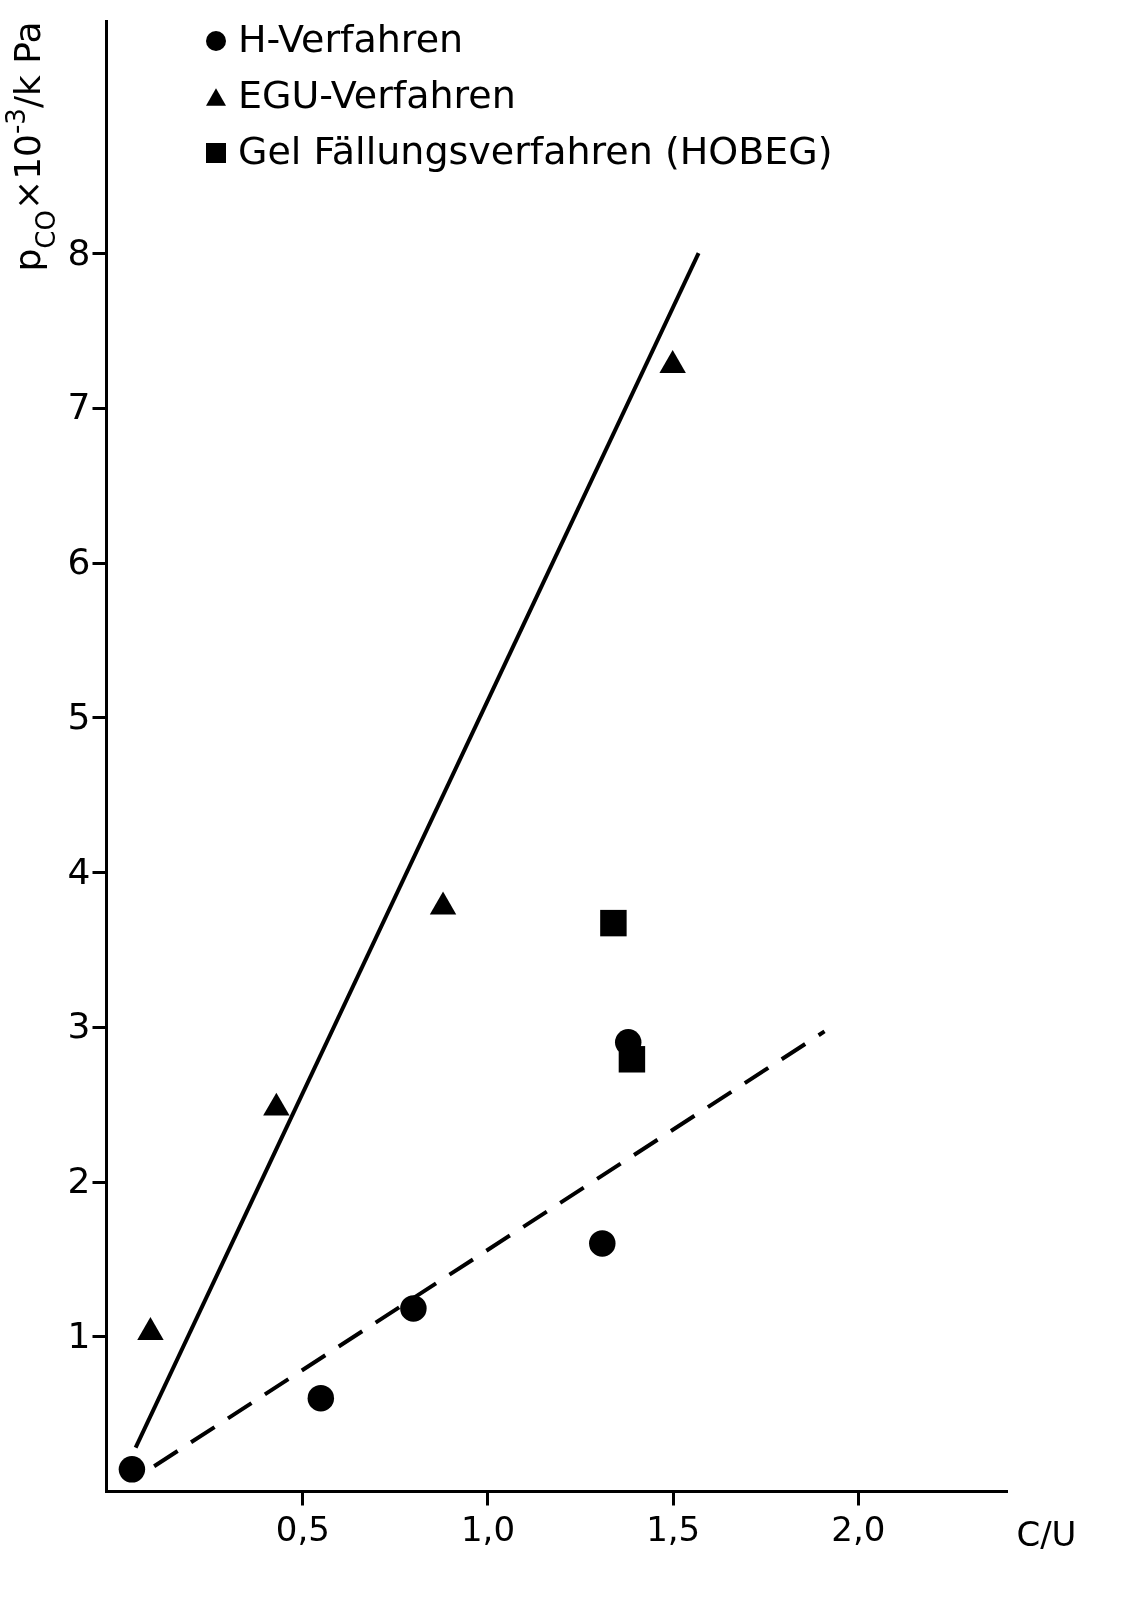 The width and height of the screenshot is (1129, 1602). What do you see at coordinates (79, 716) in the screenshot?
I see `y-tick-label: 5` at bounding box center [79, 716].